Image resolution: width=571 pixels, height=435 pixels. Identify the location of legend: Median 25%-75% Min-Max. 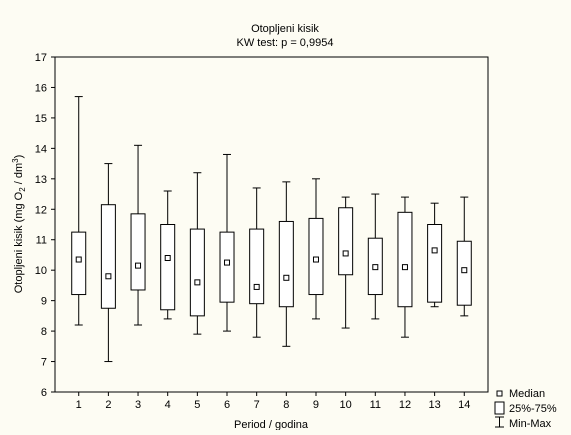
(526, 409).